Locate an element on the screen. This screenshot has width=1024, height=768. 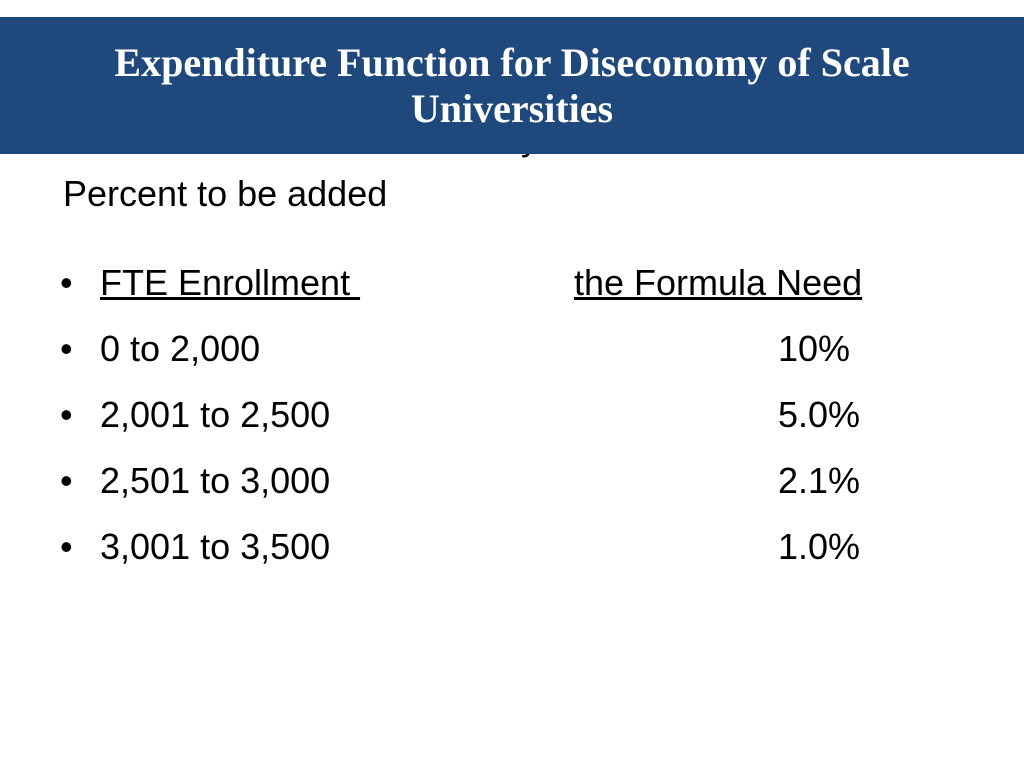
table-row: • 2,001 to 2,500 5.0% is located at coordinates (530, 423).